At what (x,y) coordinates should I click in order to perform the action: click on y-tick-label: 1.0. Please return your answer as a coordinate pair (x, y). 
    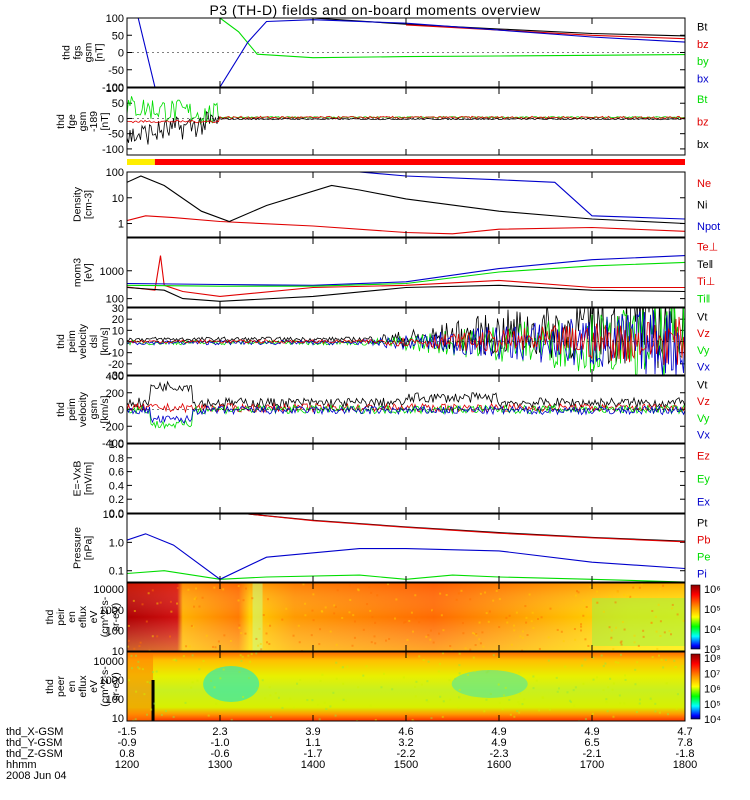
    Looking at the image, I should click on (116, 543).